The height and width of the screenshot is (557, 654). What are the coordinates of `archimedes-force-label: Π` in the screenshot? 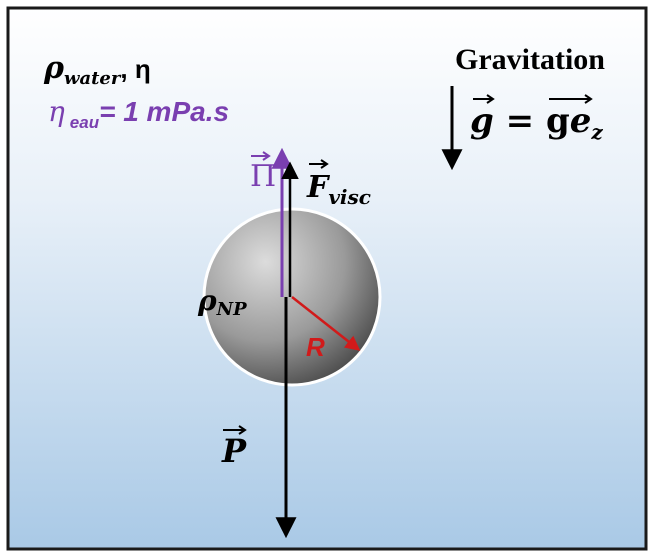 It's located at (263, 176).